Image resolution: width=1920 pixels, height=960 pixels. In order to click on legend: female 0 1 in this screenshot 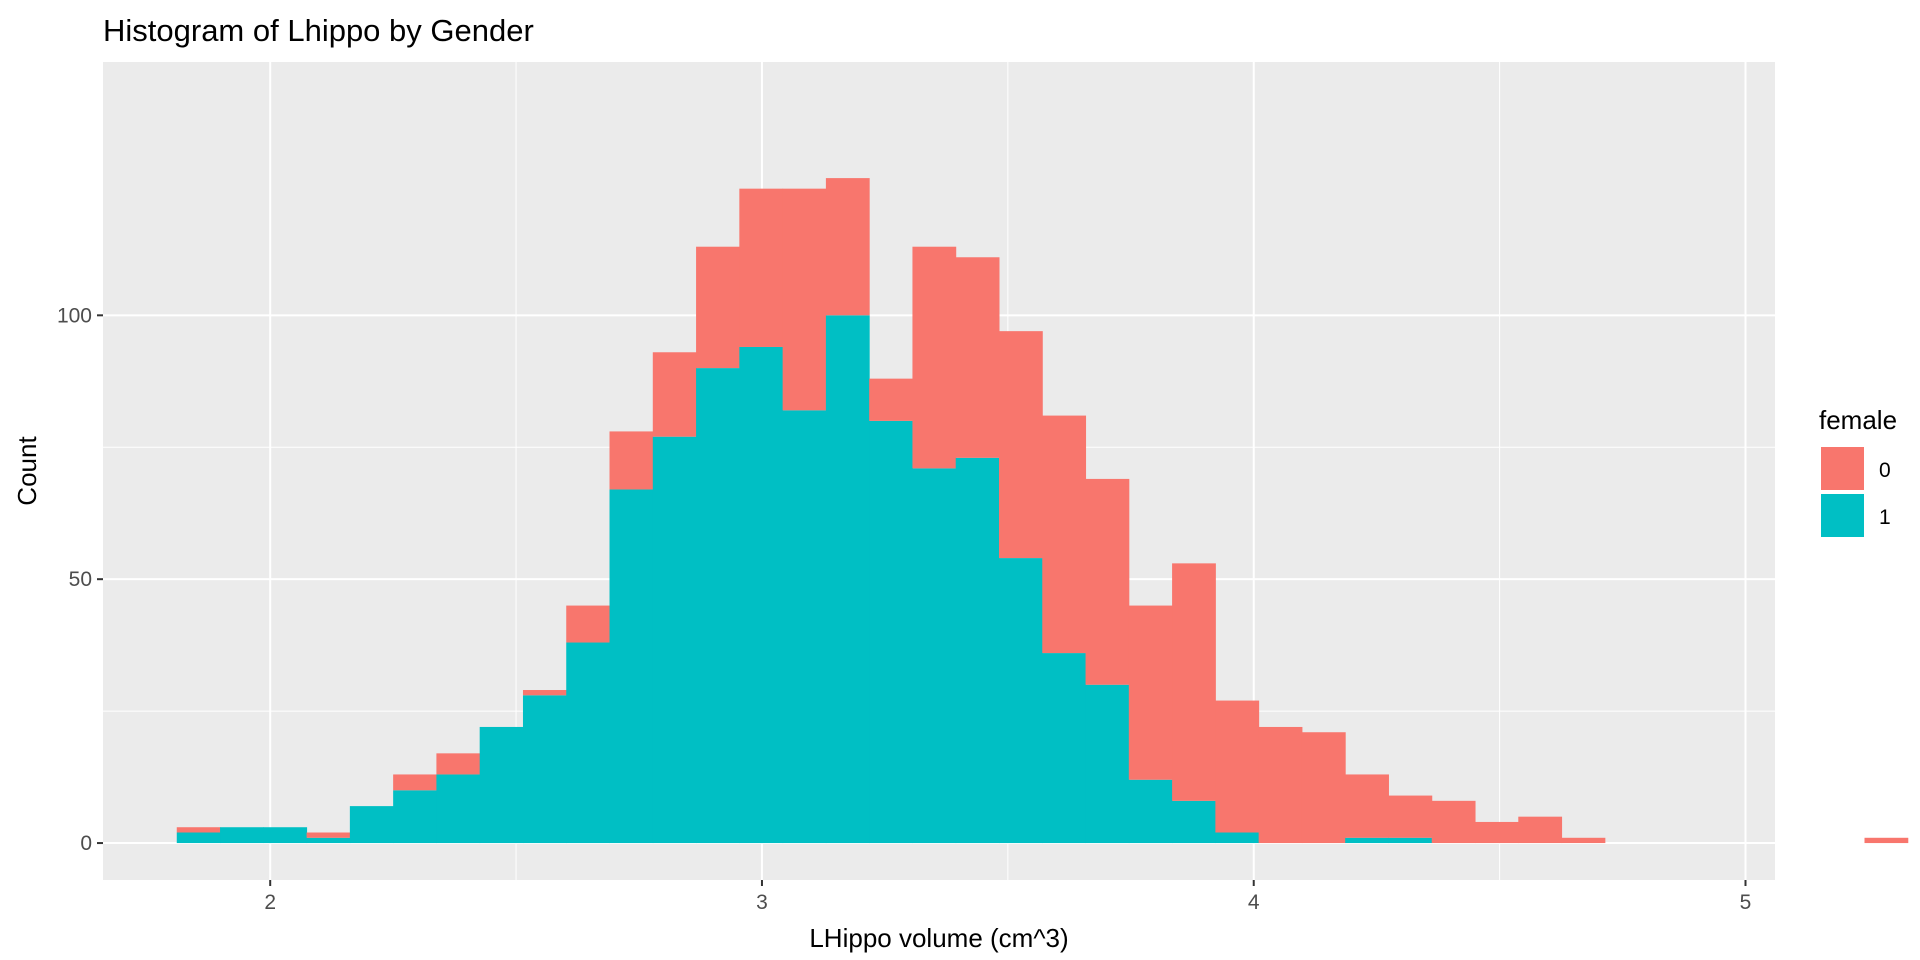, I will do `click(1858, 471)`.